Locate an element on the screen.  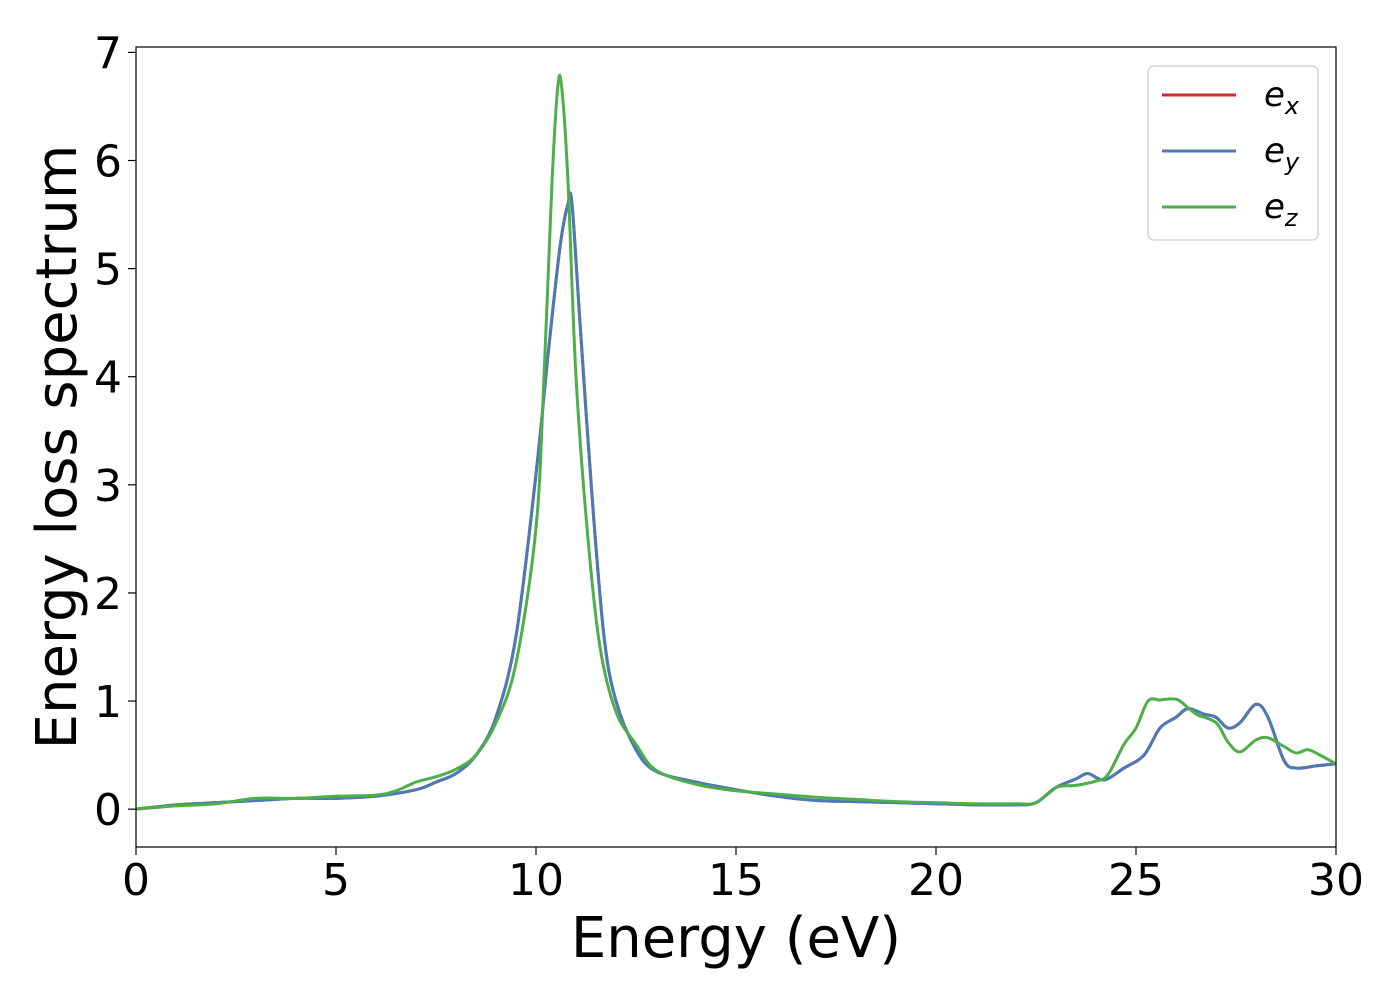
x-tick-label: 30 is located at coordinates (1336, 880).